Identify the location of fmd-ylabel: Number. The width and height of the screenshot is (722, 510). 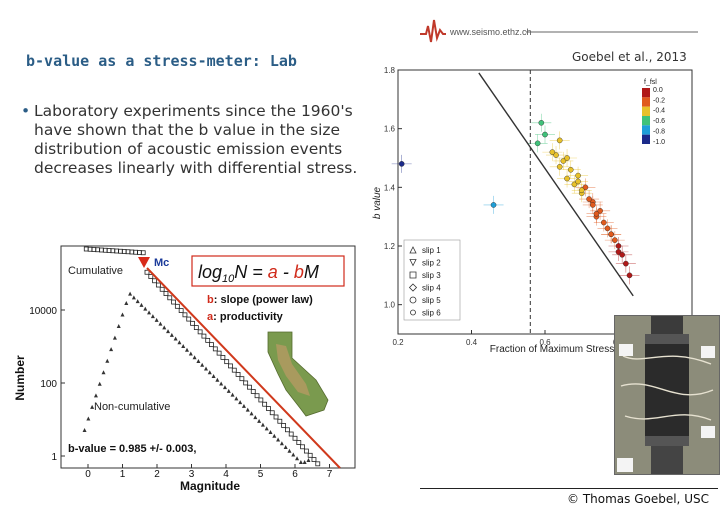
(20, 378).